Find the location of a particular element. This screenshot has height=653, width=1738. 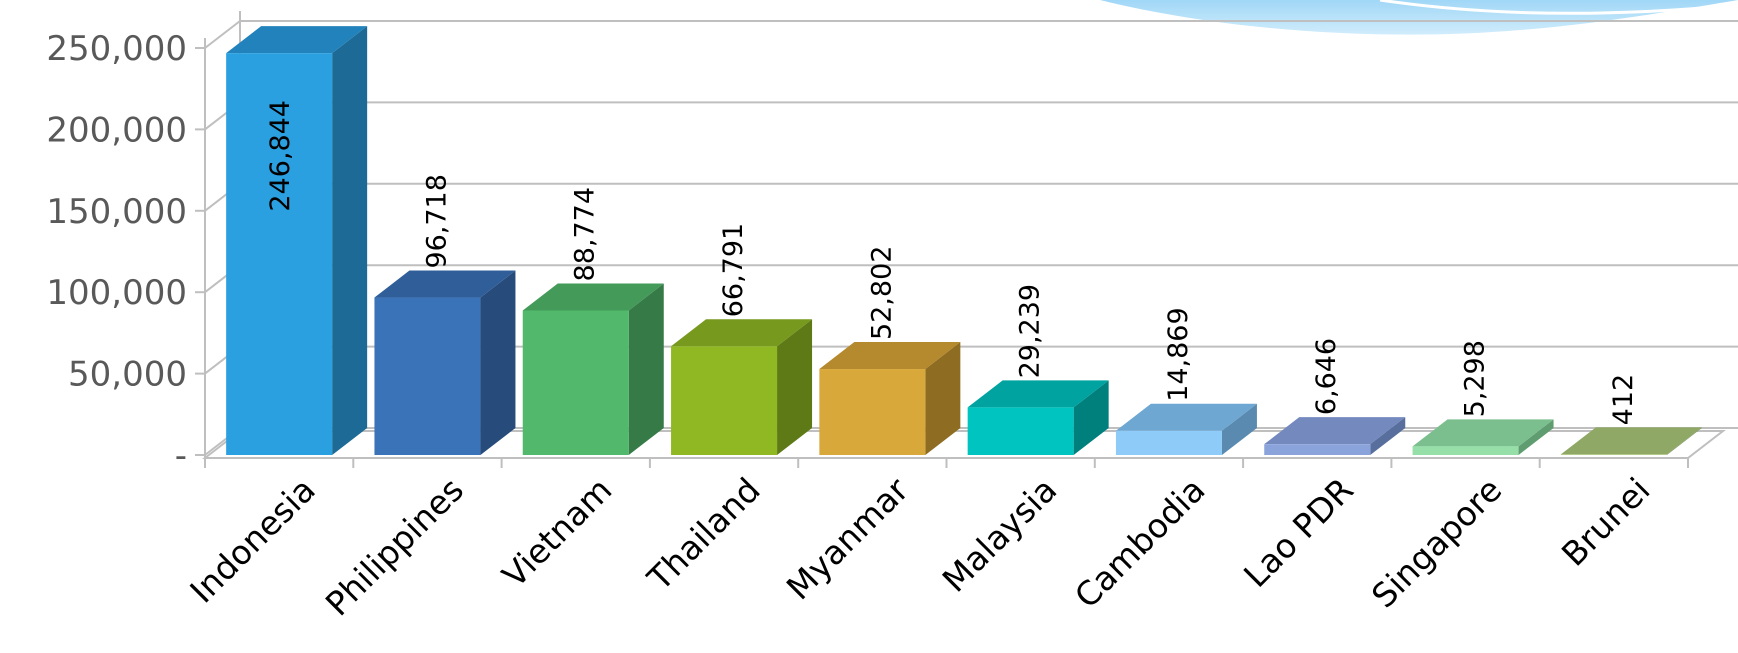

data-label: 5,298 is located at coordinates (1475, 378).